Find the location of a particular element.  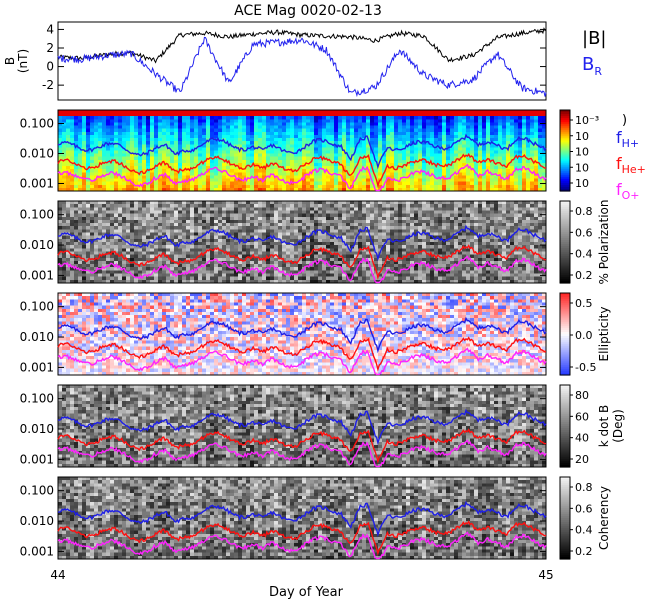

colorbar: 0.5 0.0 -0.5 is located at coordinates (577, 334).